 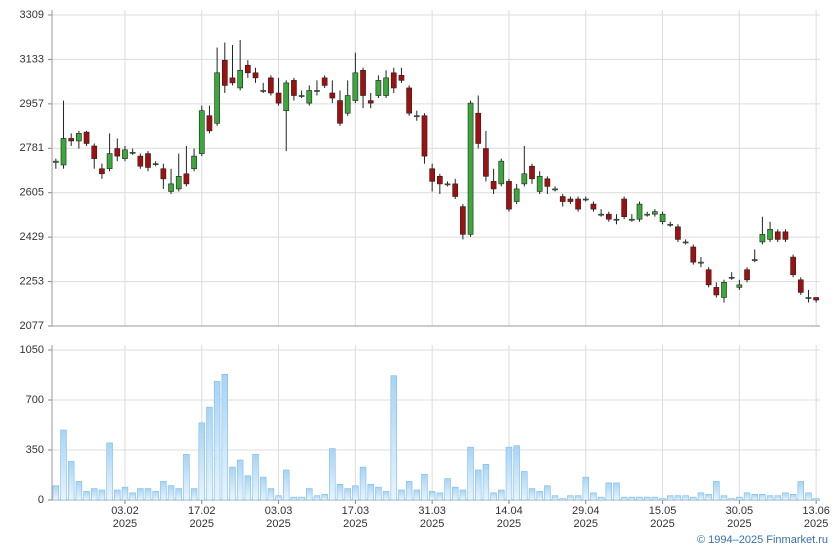 I want to click on x-tick-label: 17.03 2025, so click(x=355, y=517).